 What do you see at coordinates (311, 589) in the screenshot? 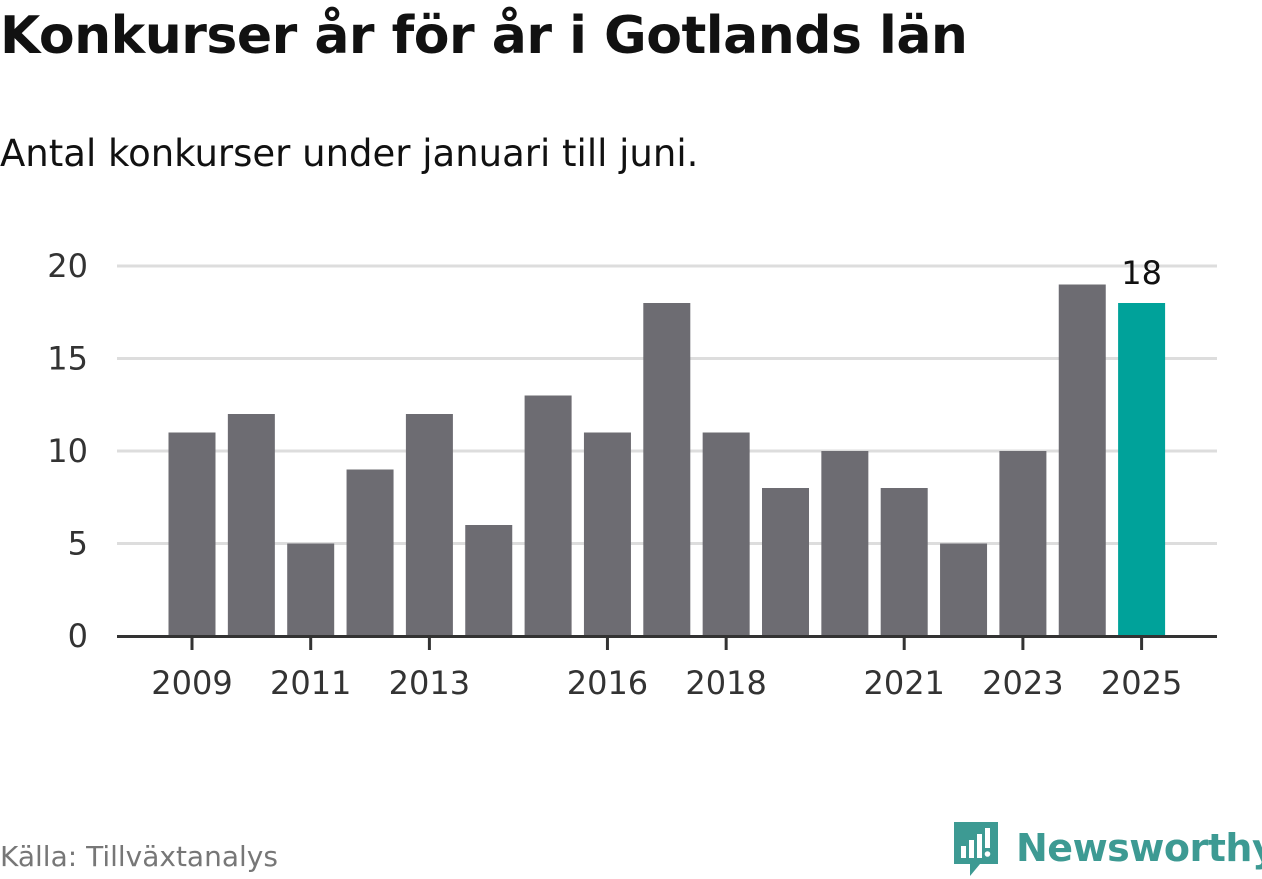
I see `bar-2011` at bounding box center [311, 589].